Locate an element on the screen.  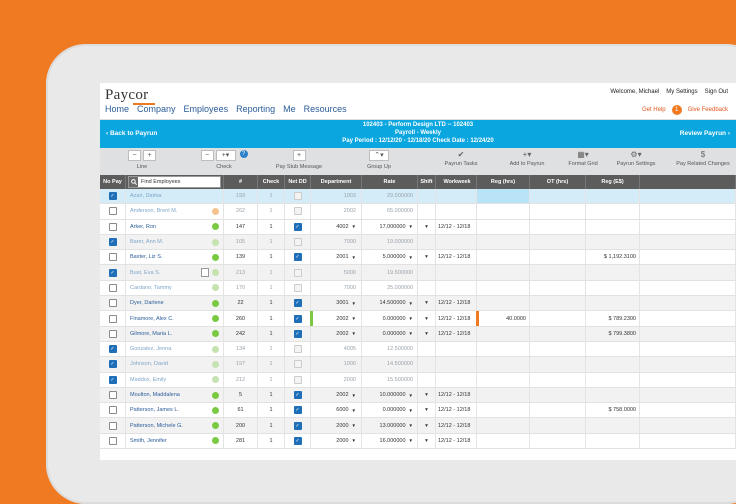
col-num: # is located at coordinates (241, 182).